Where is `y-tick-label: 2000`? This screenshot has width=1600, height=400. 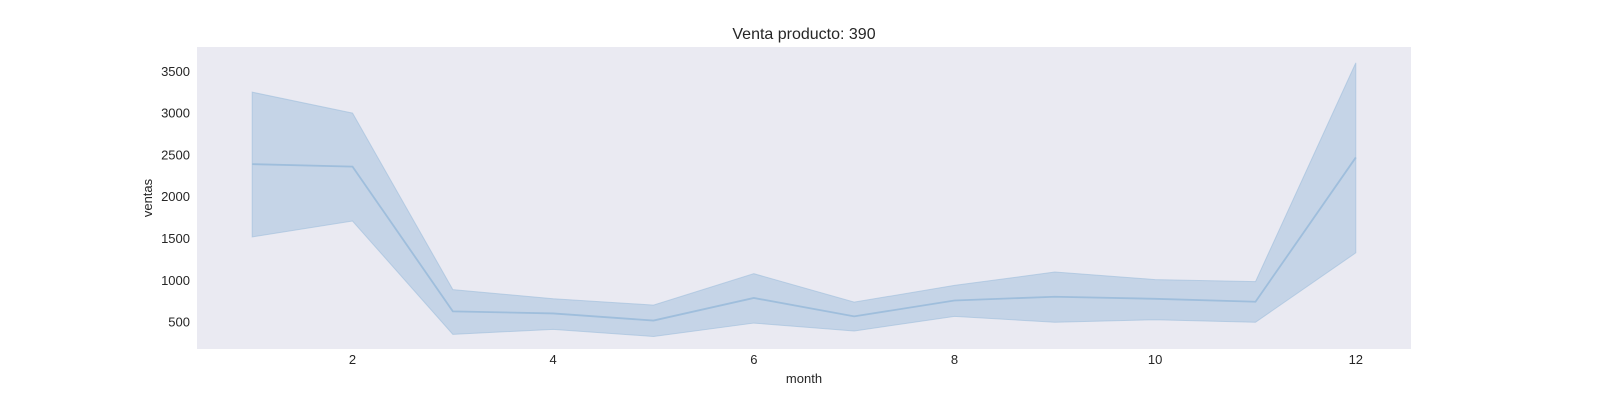
y-tick-label: 2000 is located at coordinates (175, 196).